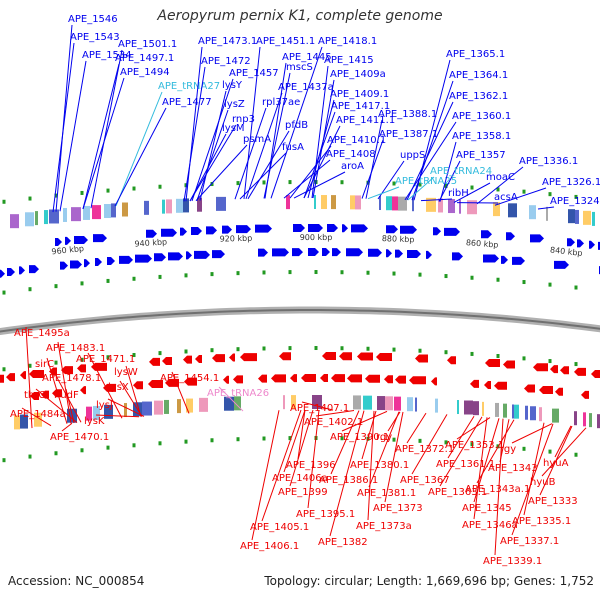 This screenshot has height=600, width=600. I want to click on forward-gene-label: APE_1408, so click(351, 154).